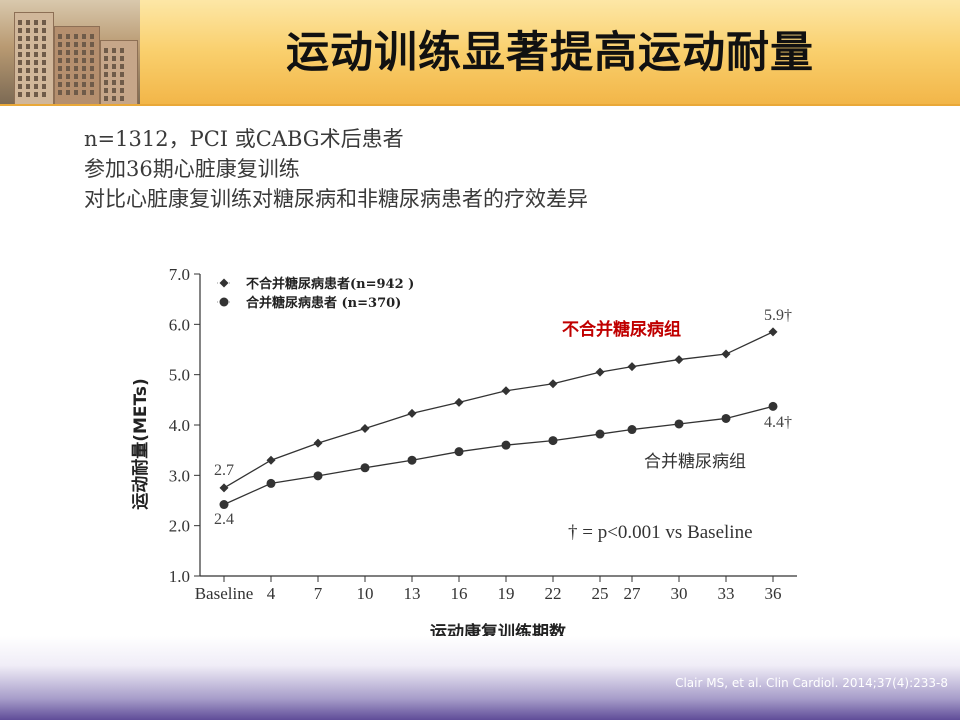 This screenshot has height=720, width=960. I want to click on x-tick-label: Baseline, so click(224, 593).